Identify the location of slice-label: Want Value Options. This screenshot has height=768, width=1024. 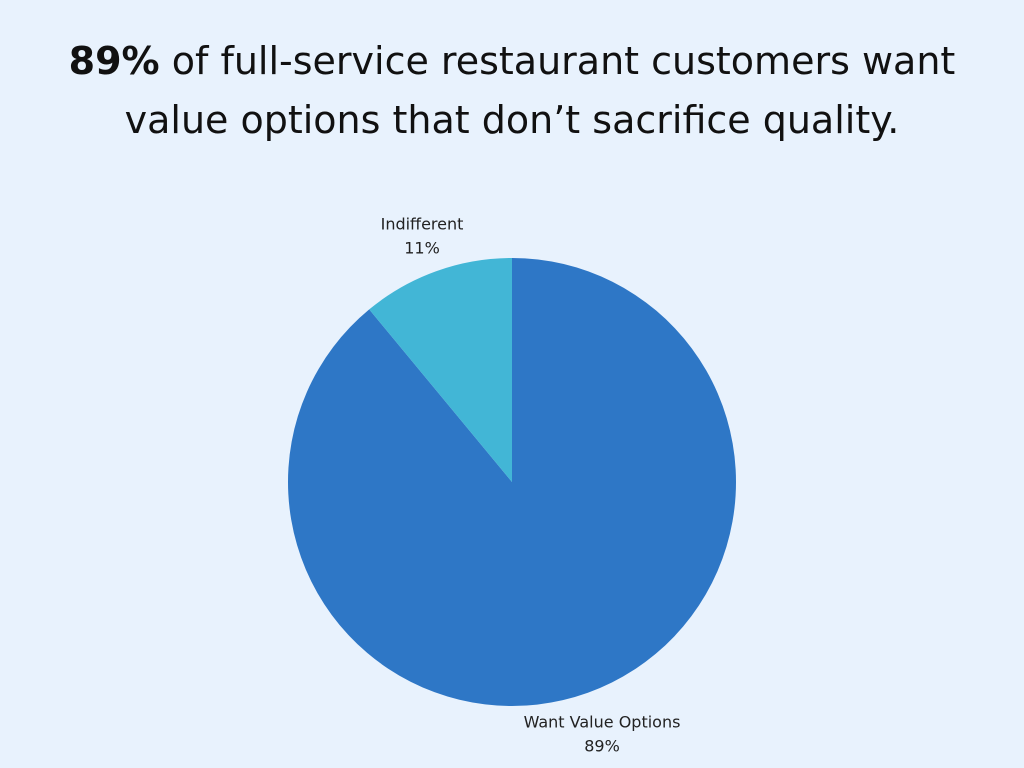
(602, 722).